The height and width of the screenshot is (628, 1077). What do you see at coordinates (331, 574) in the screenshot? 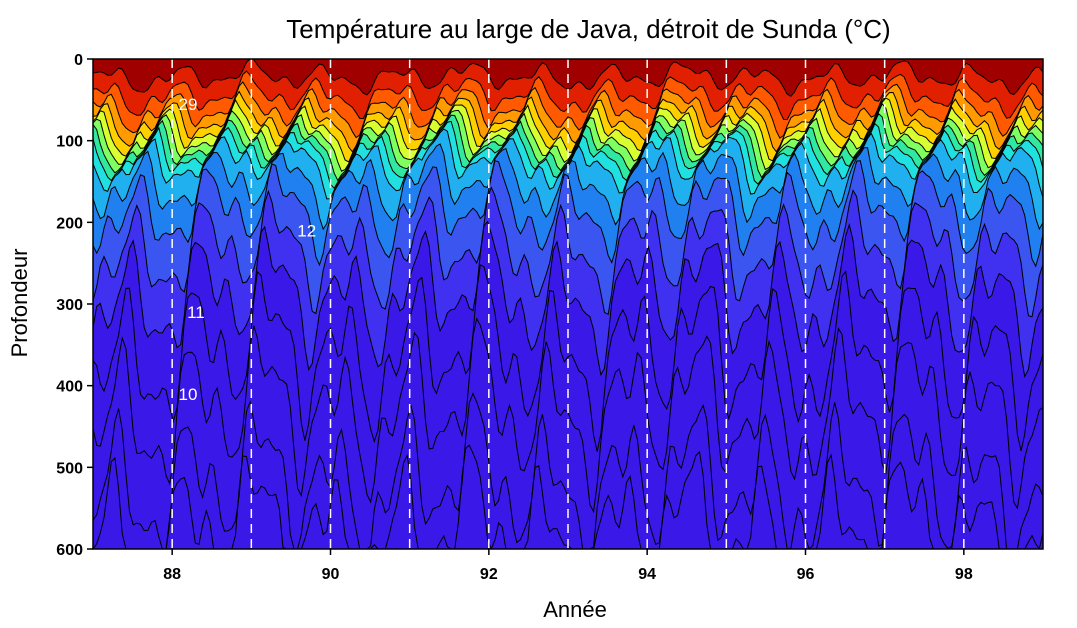
I see `x-tick-label: 90` at bounding box center [331, 574].